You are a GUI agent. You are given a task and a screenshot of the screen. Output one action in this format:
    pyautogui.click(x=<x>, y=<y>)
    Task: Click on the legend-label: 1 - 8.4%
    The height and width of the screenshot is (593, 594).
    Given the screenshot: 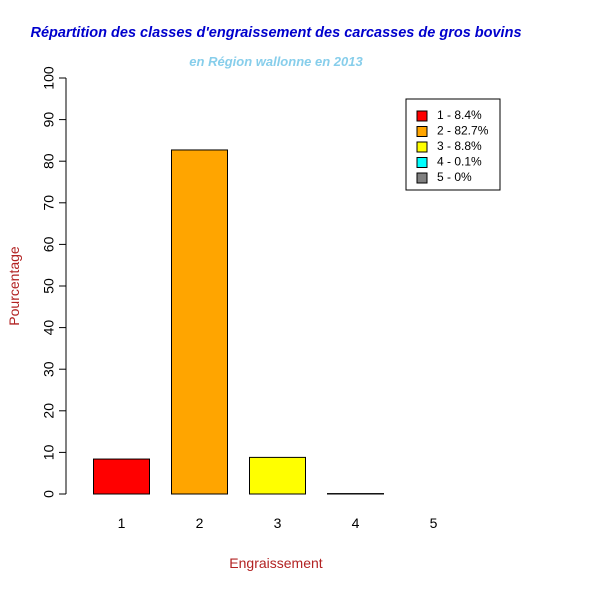 What is the action you would take?
    pyautogui.click(x=459, y=115)
    